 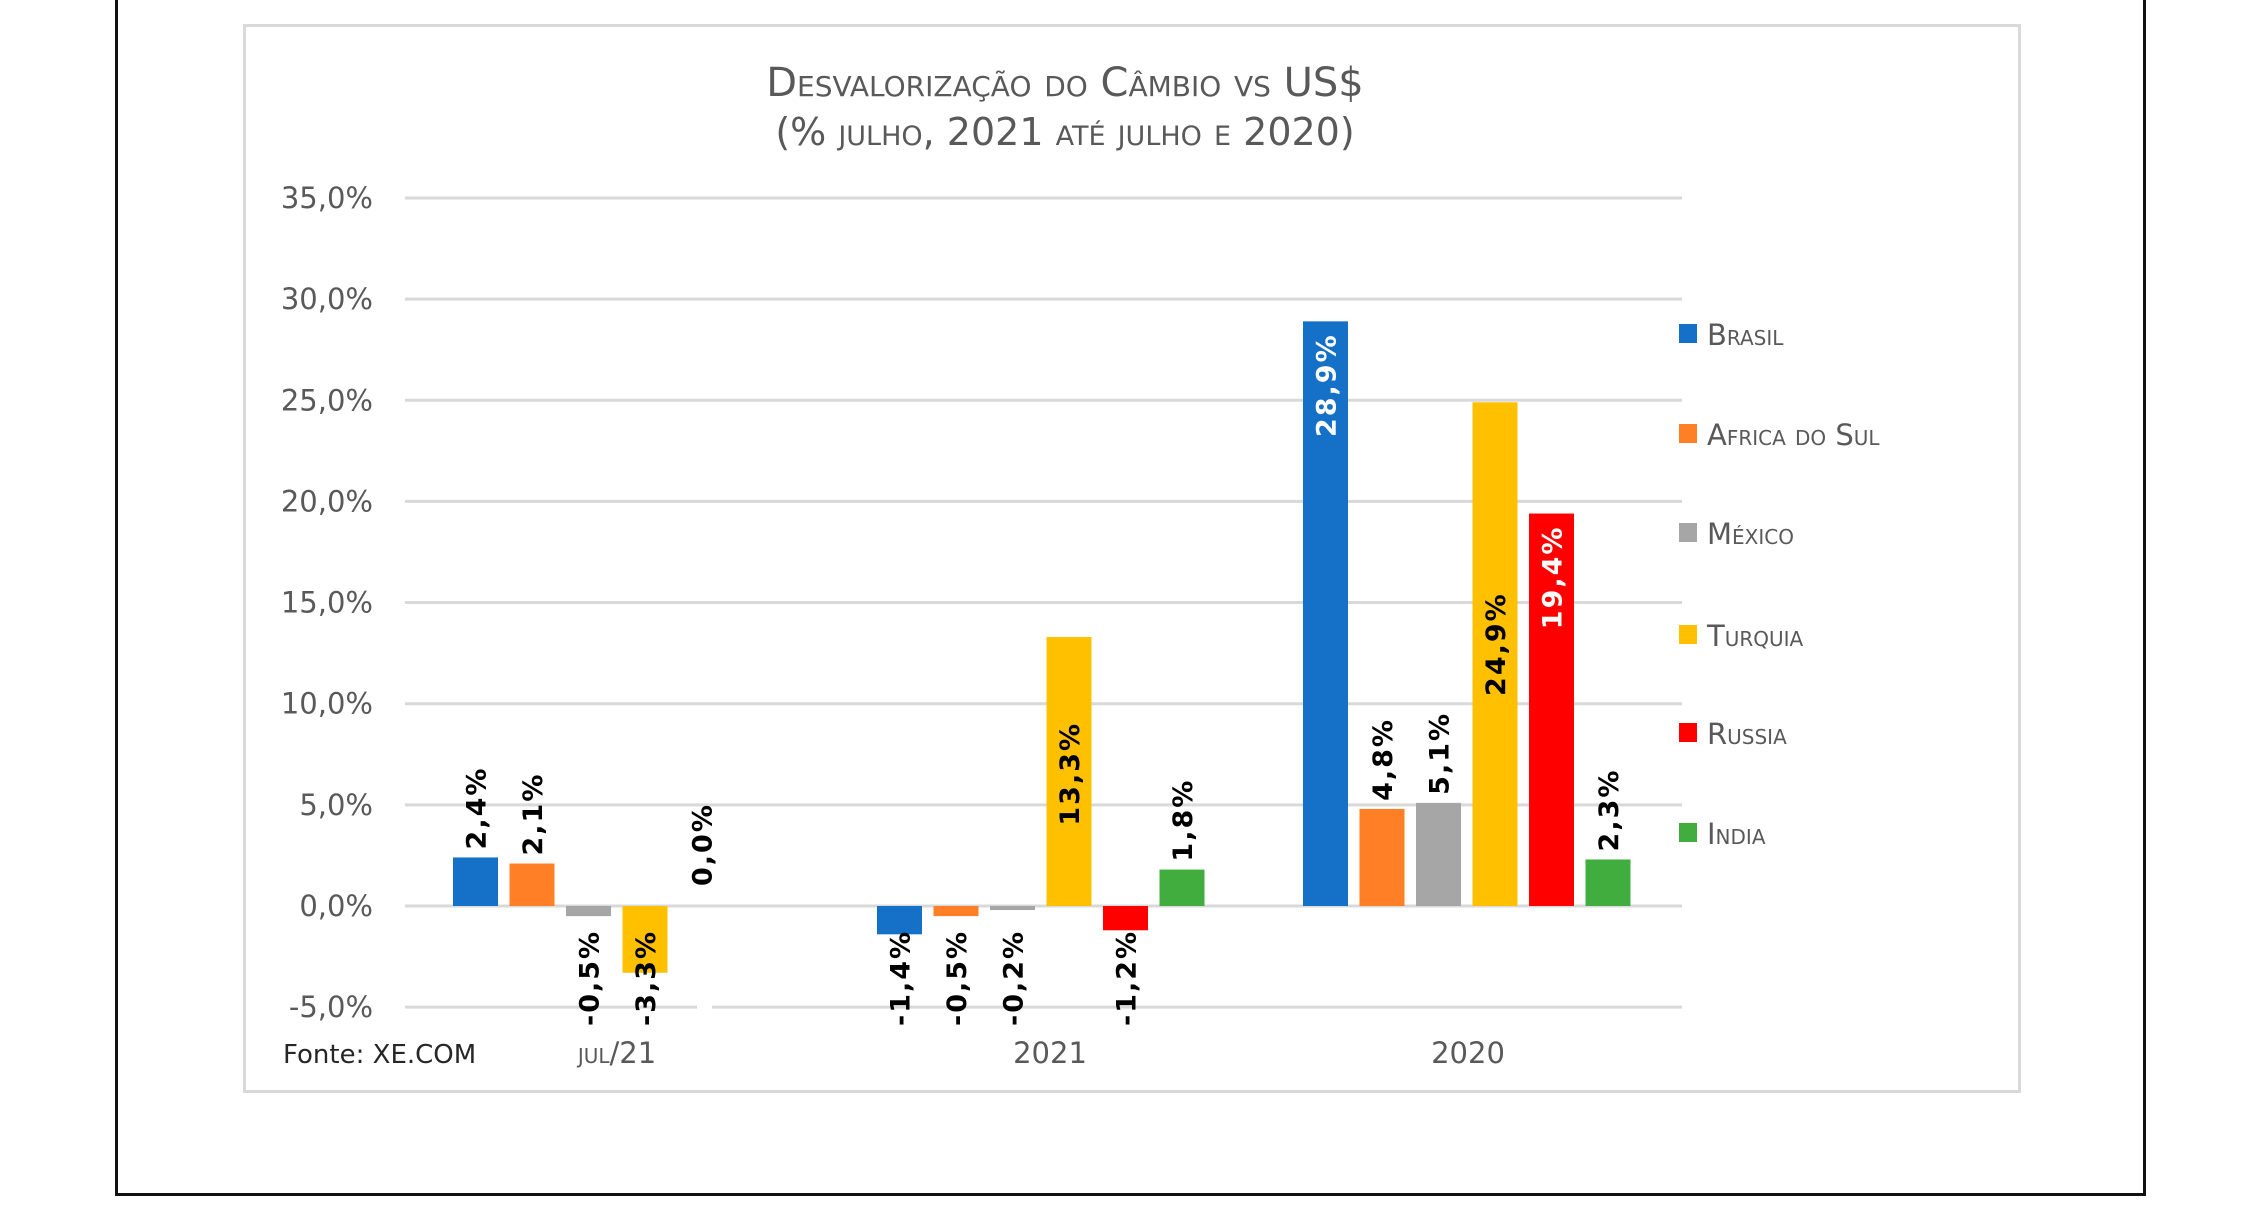 I want to click on legend-item-africa-do-sul: Africa do Sul, so click(x=1779, y=435).